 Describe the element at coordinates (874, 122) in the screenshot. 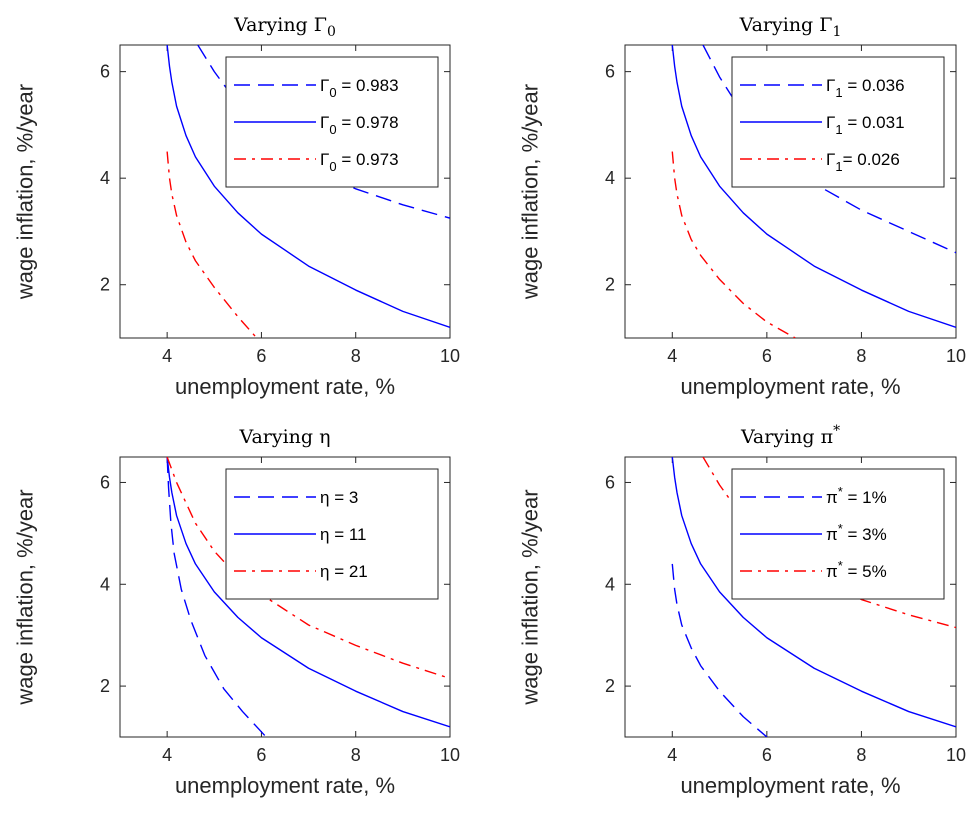

I see `legend-value: = 0.031` at that location.